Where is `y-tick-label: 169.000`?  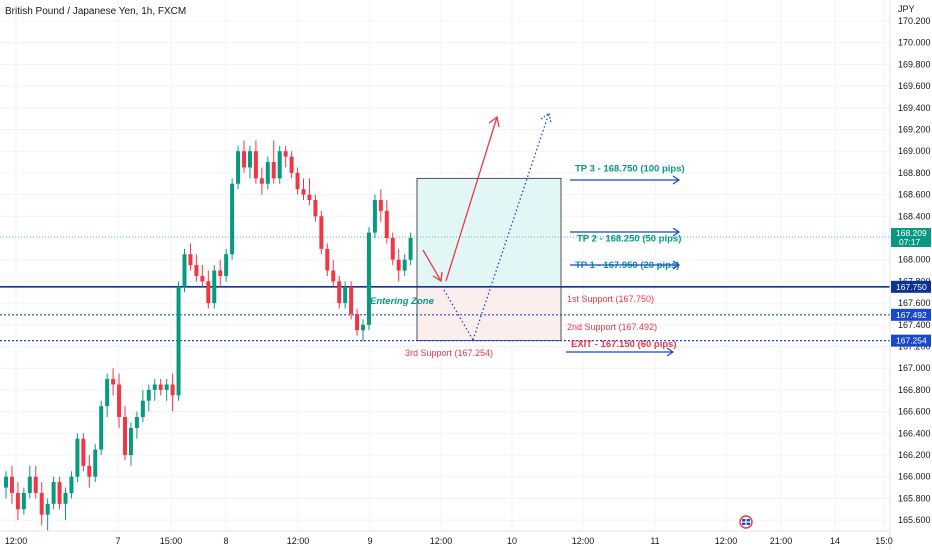 y-tick-label: 169.000 is located at coordinates (914, 151).